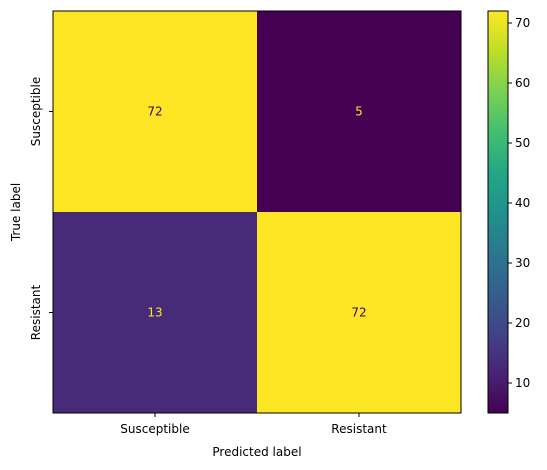  What do you see at coordinates (522, 323) in the screenshot?
I see `colorbar-tick-label: 20` at bounding box center [522, 323].